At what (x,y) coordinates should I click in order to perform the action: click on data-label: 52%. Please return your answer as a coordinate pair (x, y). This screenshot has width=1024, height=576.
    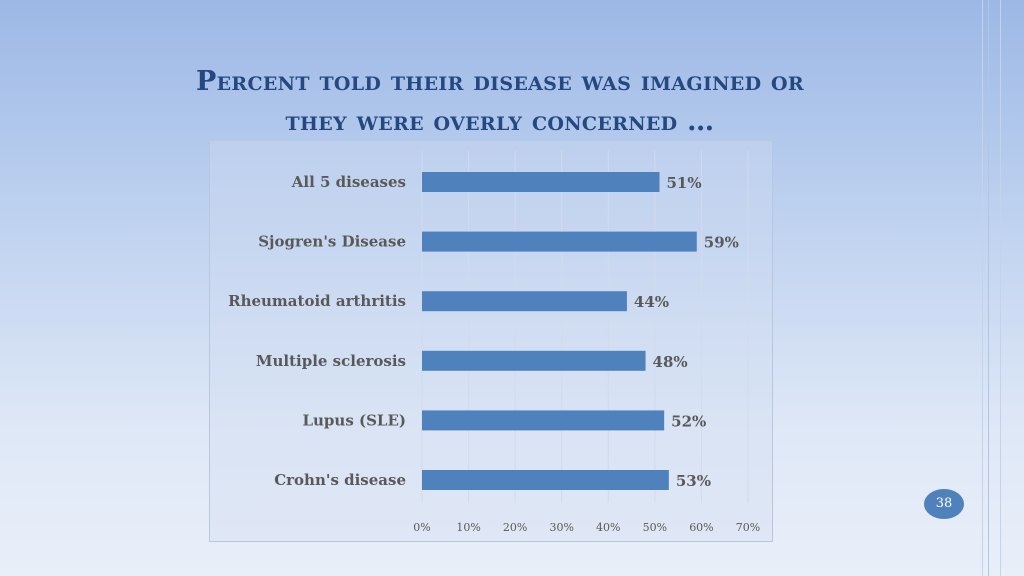
    Looking at the image, I should click on (688, 421).